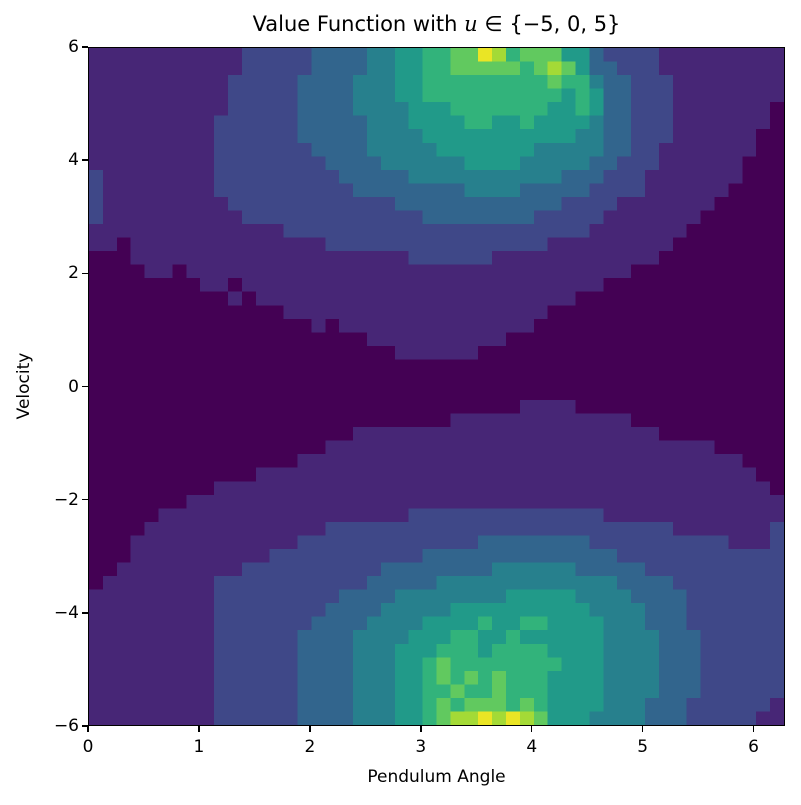 The height and width of the screenshot is (805, 801). What do you see at coordinates (73, 386) in the screenshot?
I see `y-tick-label: 0` at bounding box center [73, 386].